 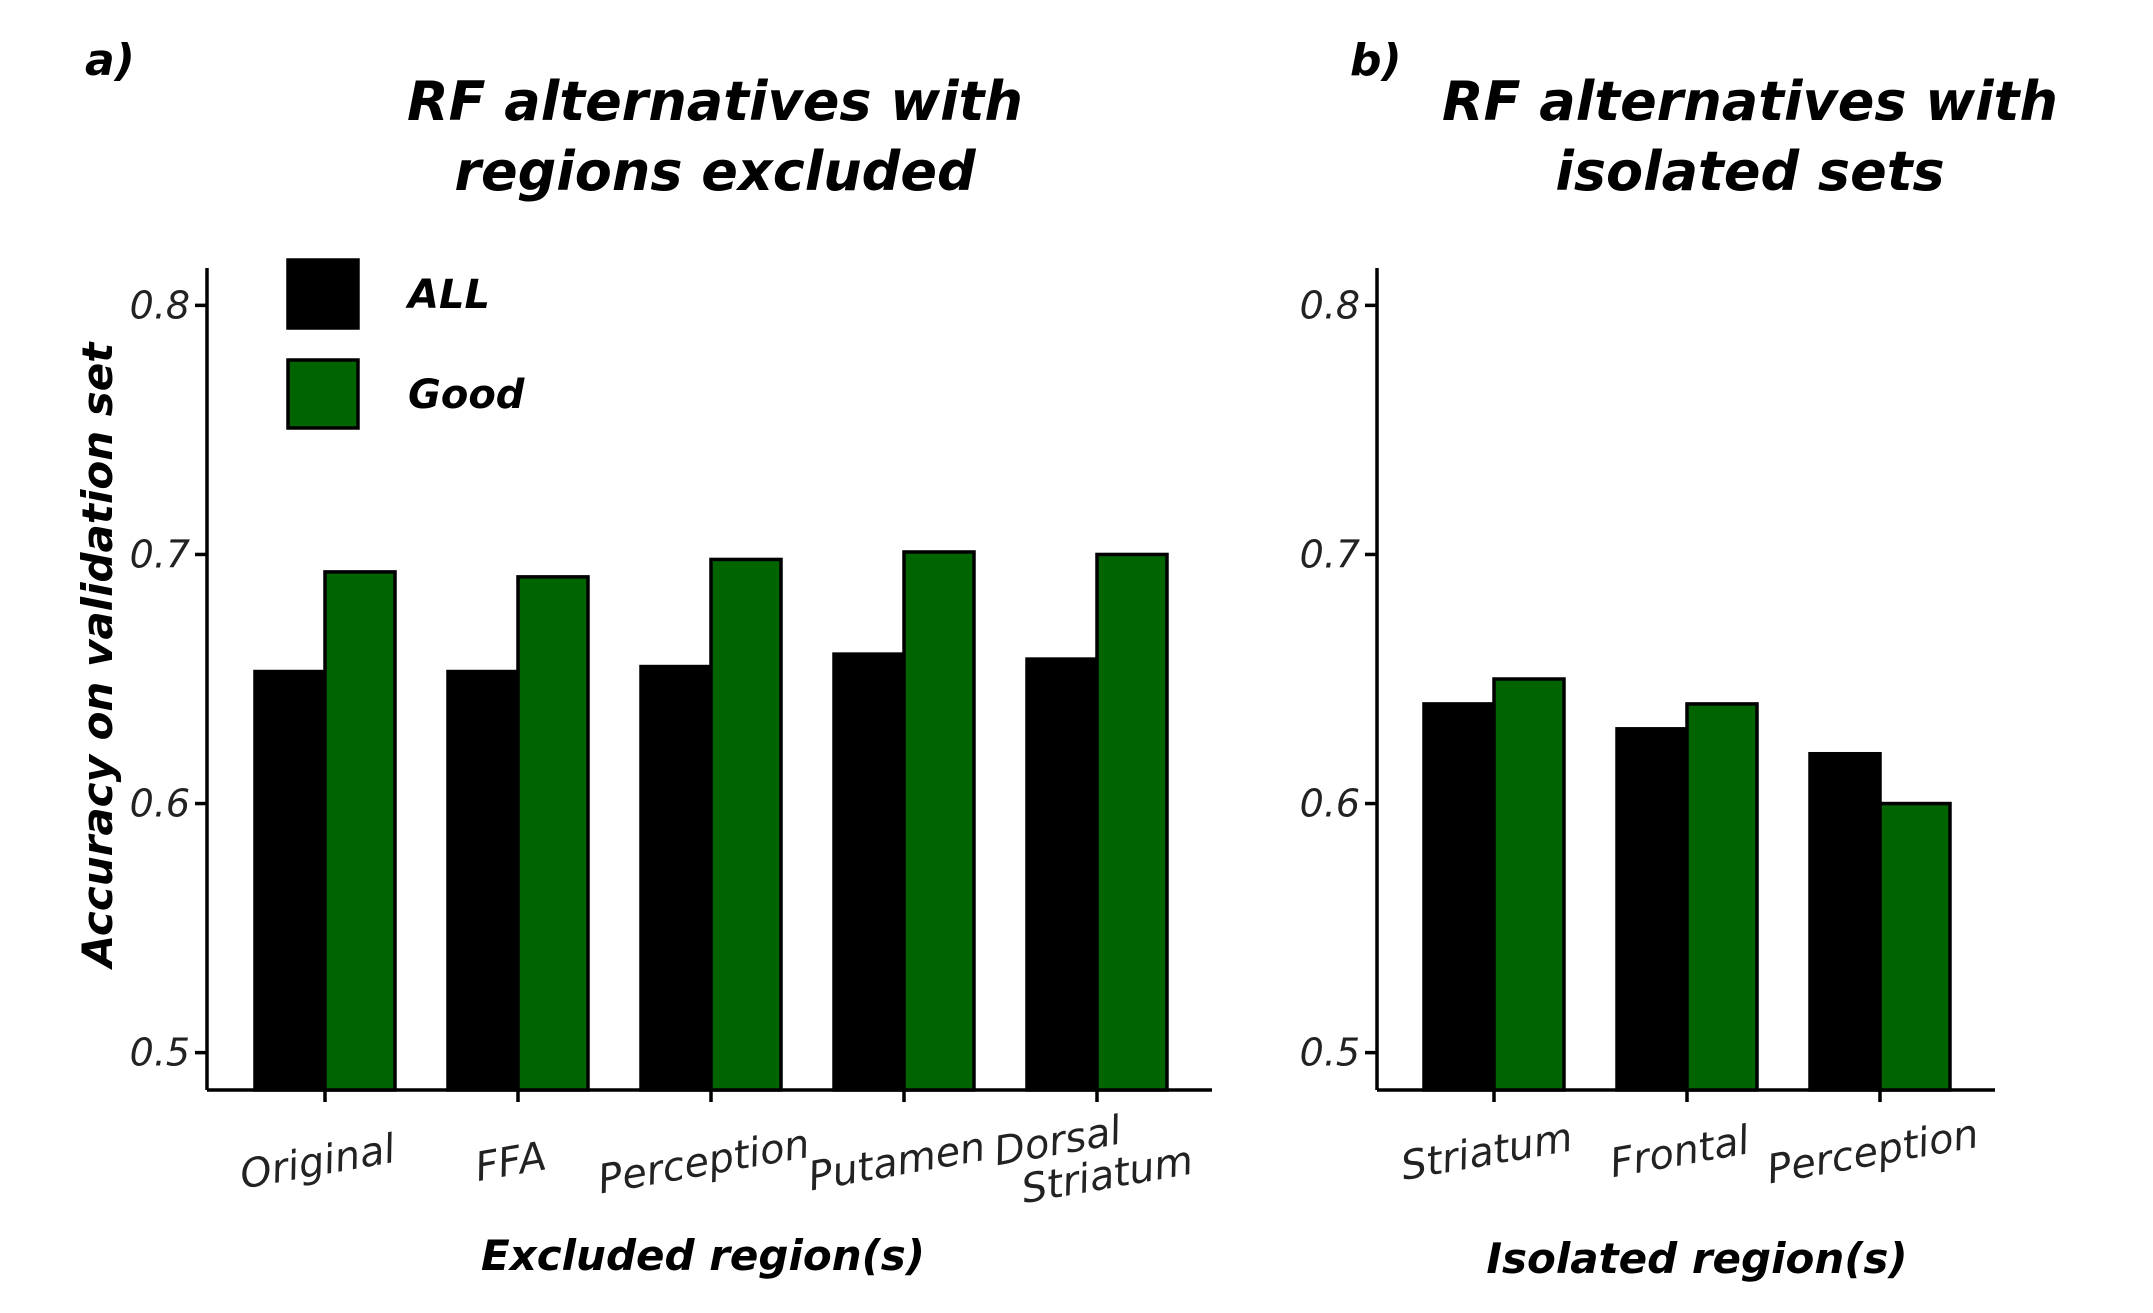 I want to click on panel-letter: a), so click(x=110, y=60).